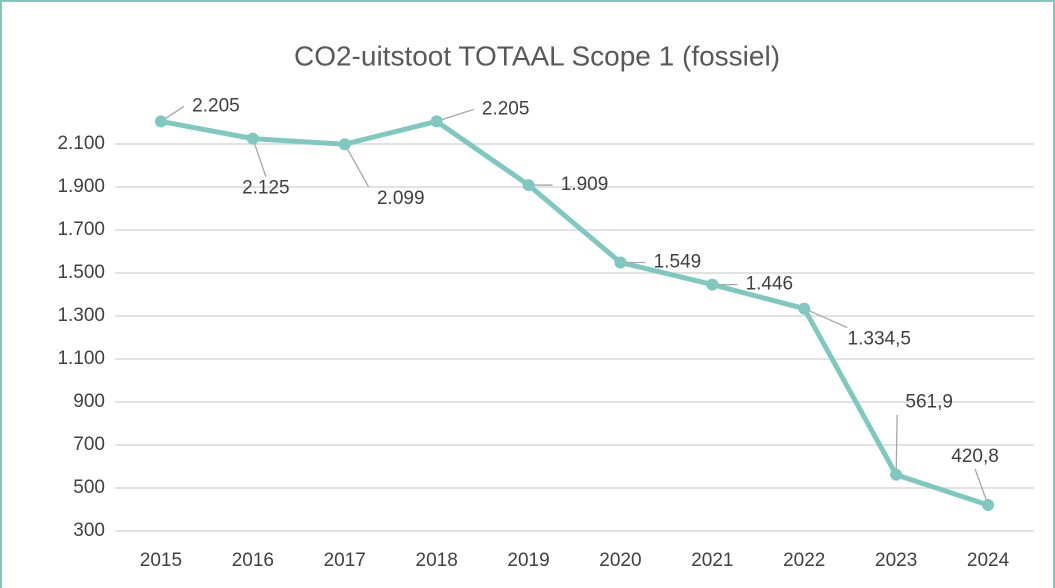  I want to click on y-tick-label: 300, so click(89, 530).